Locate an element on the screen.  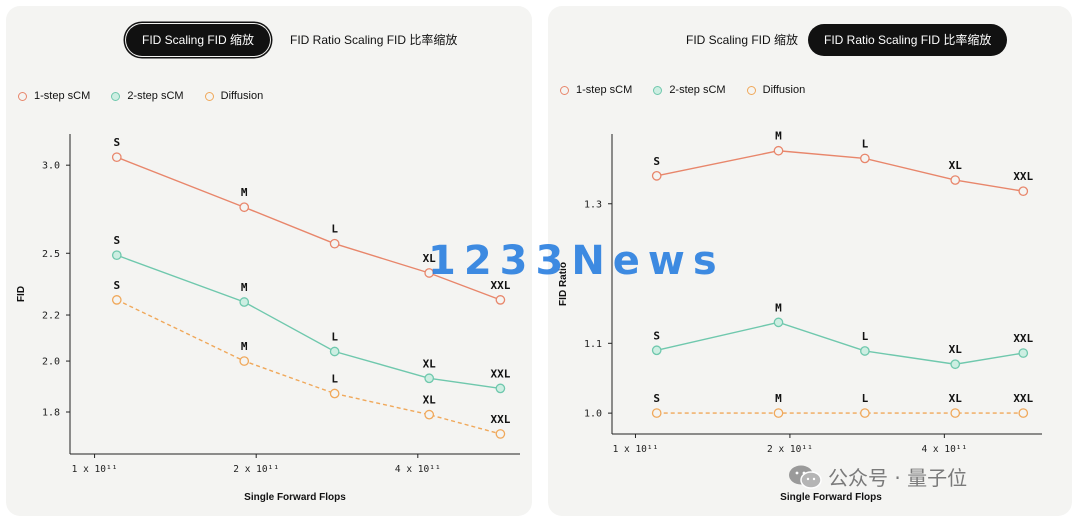
y-tick-label: 1.3 is located at coordinates (593, 204).